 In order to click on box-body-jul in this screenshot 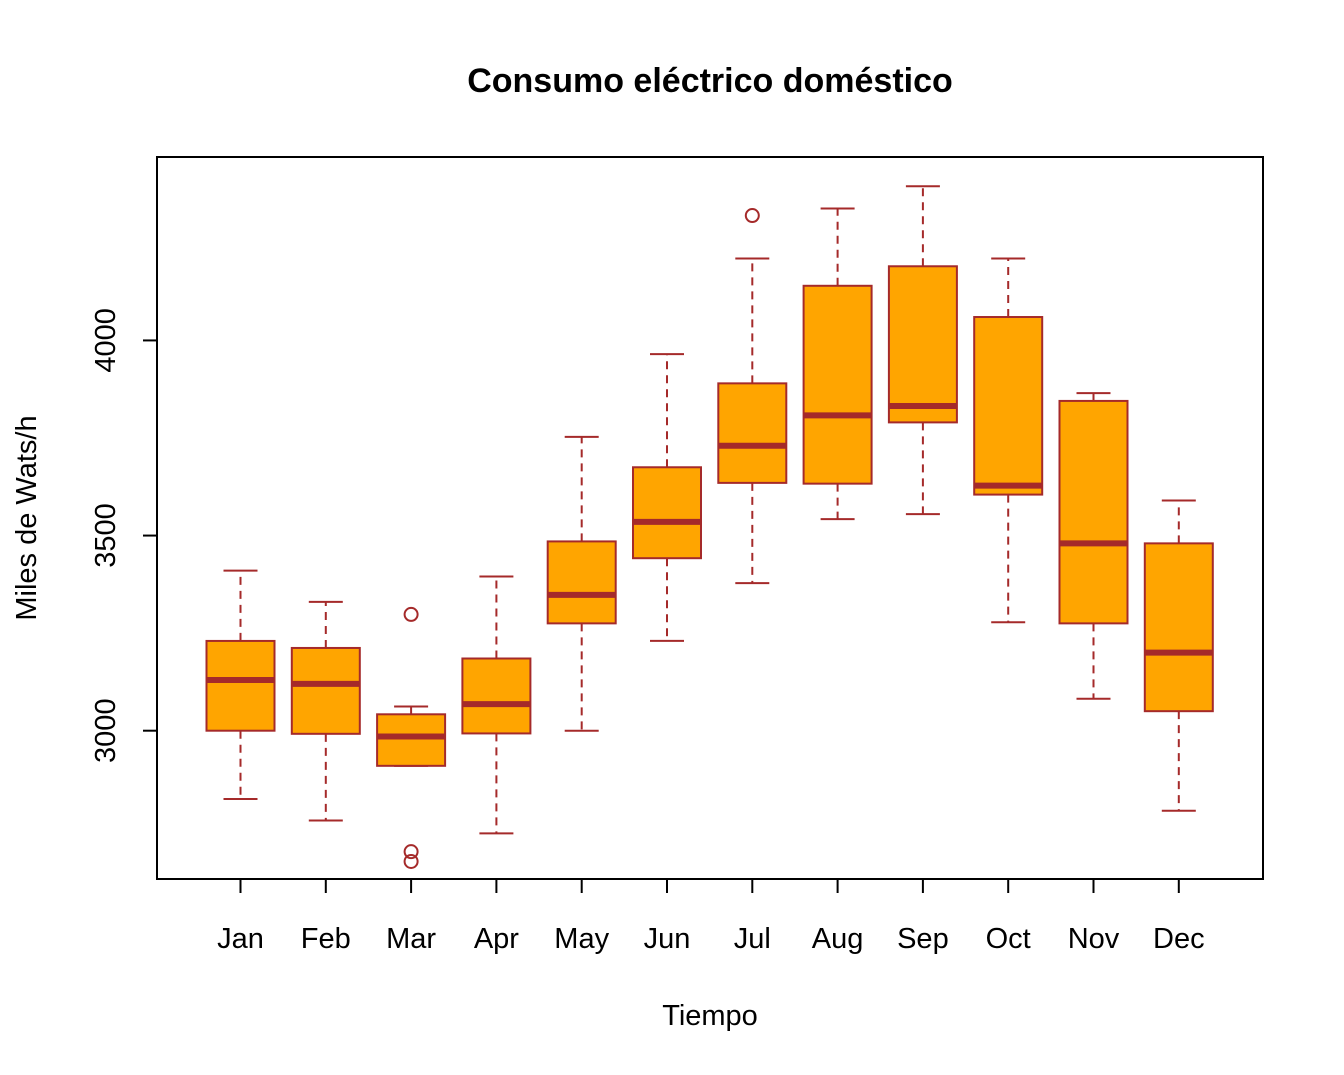, I will do `click(752, 433)`.